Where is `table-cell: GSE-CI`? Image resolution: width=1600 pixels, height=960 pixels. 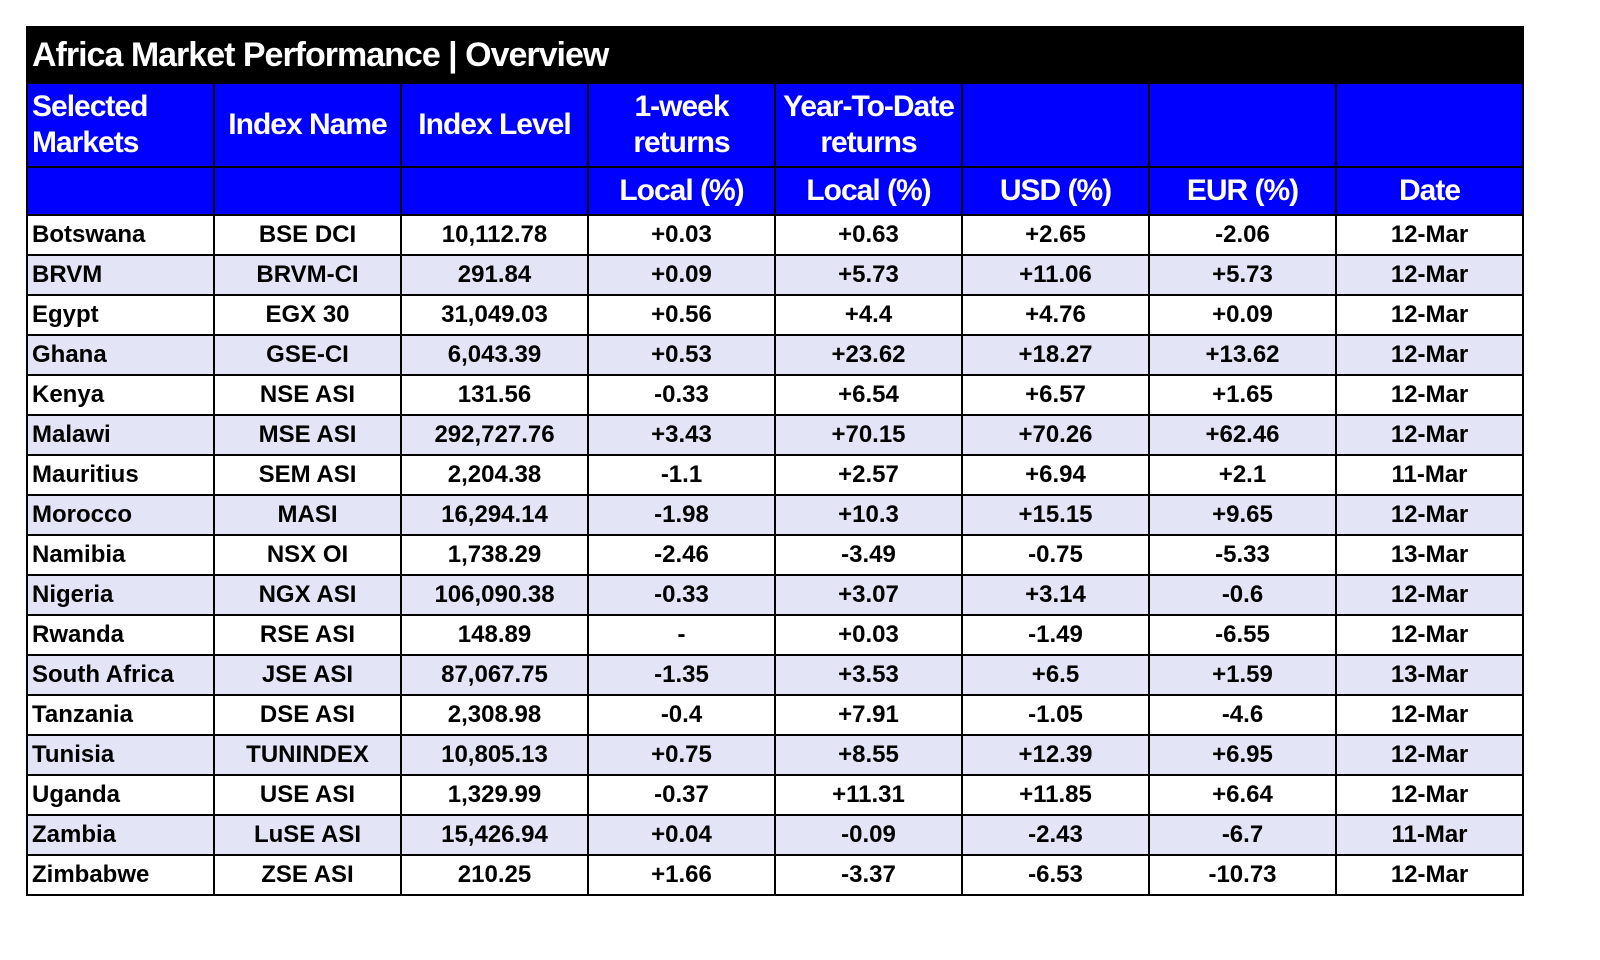 table-cell: GSE-CI is located at coordinates (307, 355).